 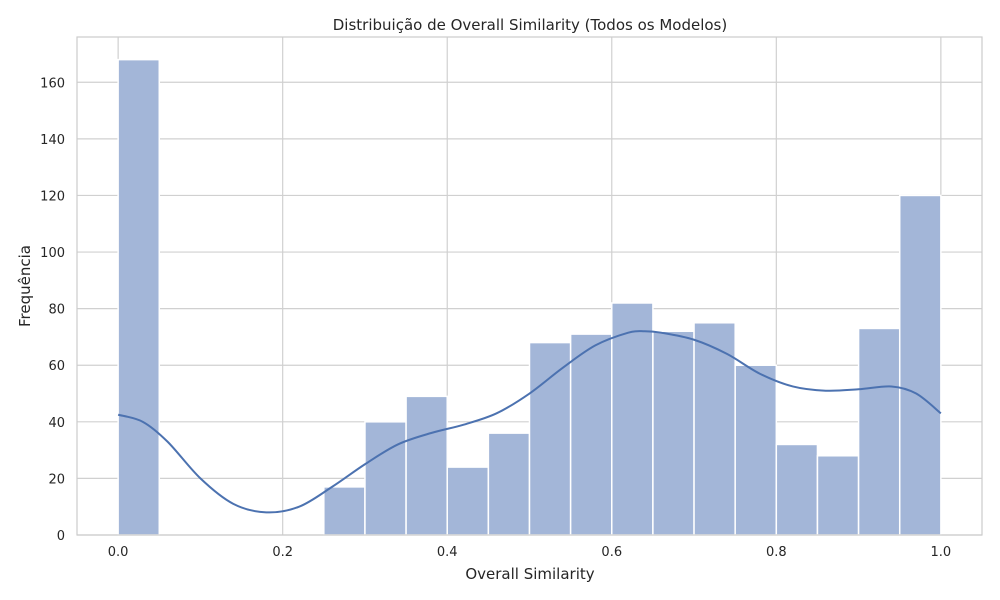 I want to click on y-tick-label: 160, so click(x=52, y=83).